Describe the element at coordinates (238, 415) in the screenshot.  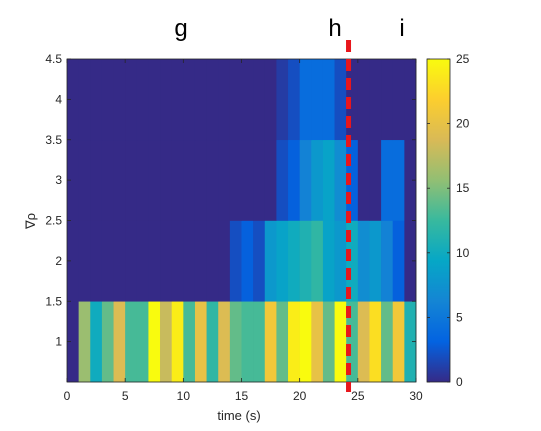
I see `x-axis-label: time (s)` at that location.